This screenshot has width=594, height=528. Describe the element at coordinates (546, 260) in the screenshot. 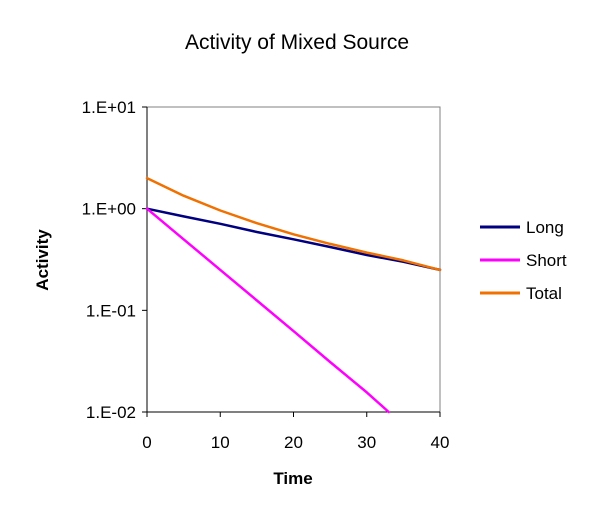

I see `legend-label-short: Short` at that location.